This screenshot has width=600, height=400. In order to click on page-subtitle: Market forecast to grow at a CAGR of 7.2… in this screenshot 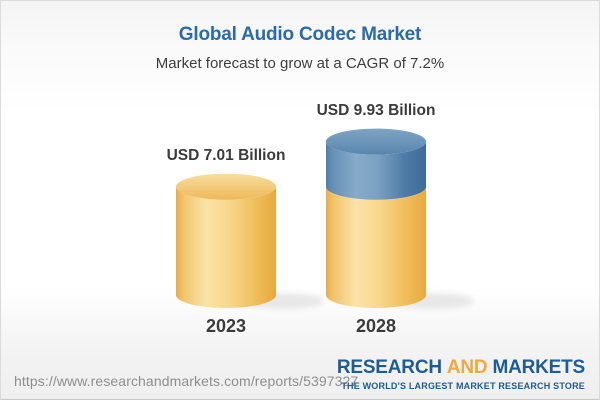, I will do `click(300, 63)`.